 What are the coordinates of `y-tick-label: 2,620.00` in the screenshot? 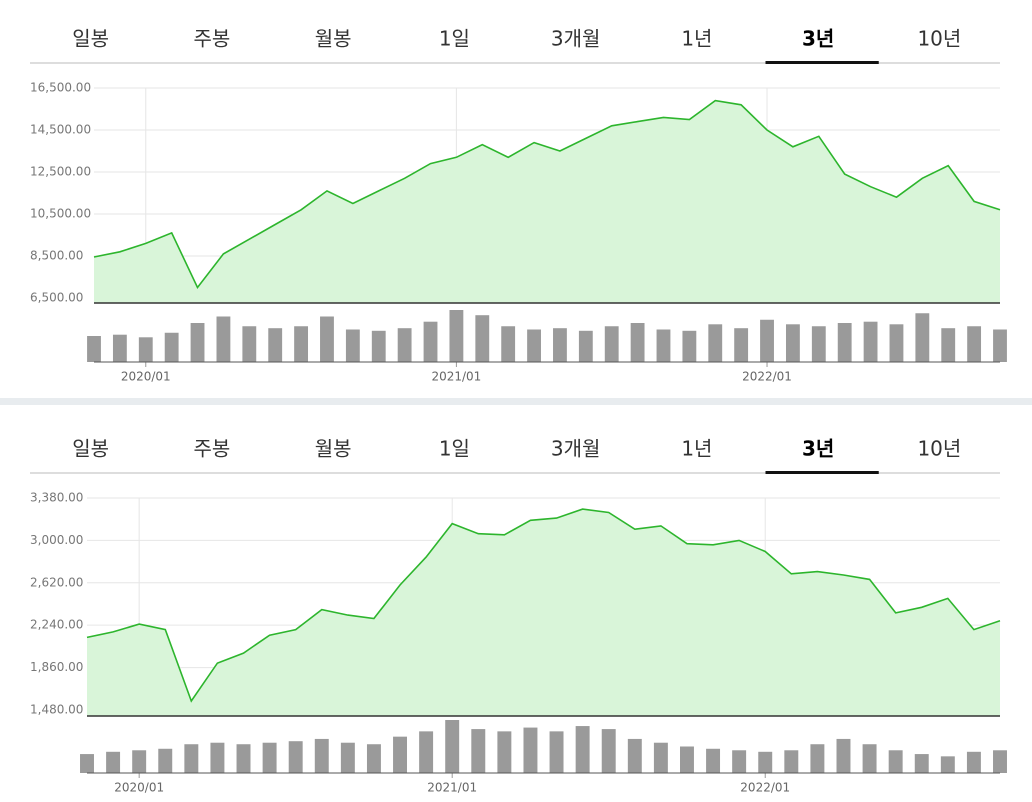 It's located at (56, 582).